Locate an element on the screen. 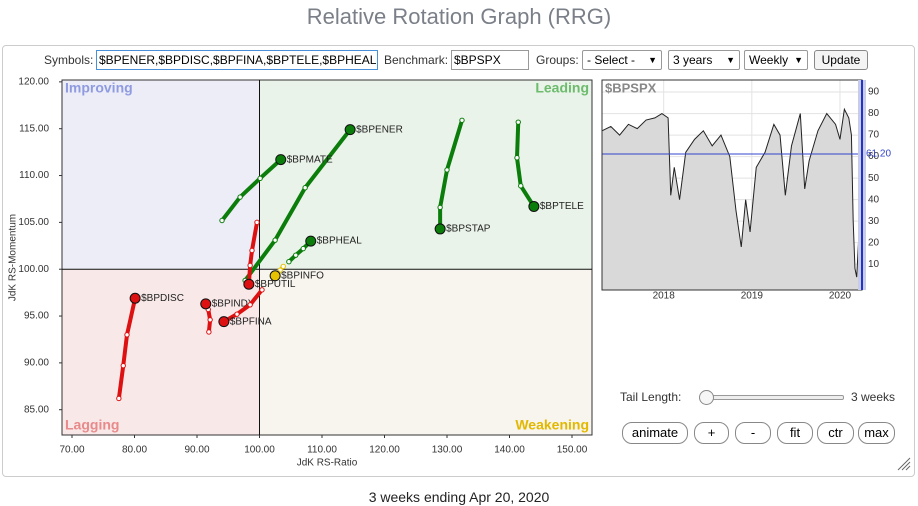 This screenshot has width=918, height=506. x-tick-label: 110.00 is located at coordinates (322, 450).